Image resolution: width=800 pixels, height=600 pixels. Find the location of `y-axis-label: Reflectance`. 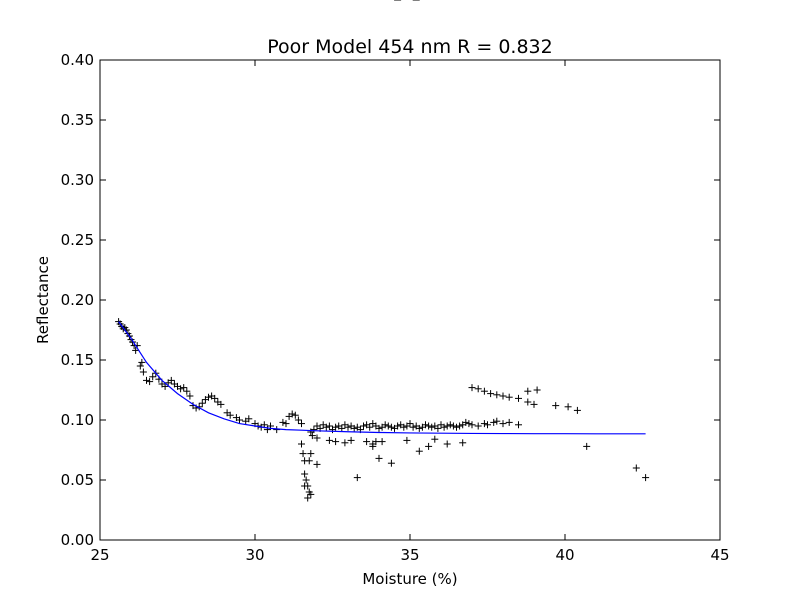

y-axis-label: Reflectance is located at coordinates (43, 300).